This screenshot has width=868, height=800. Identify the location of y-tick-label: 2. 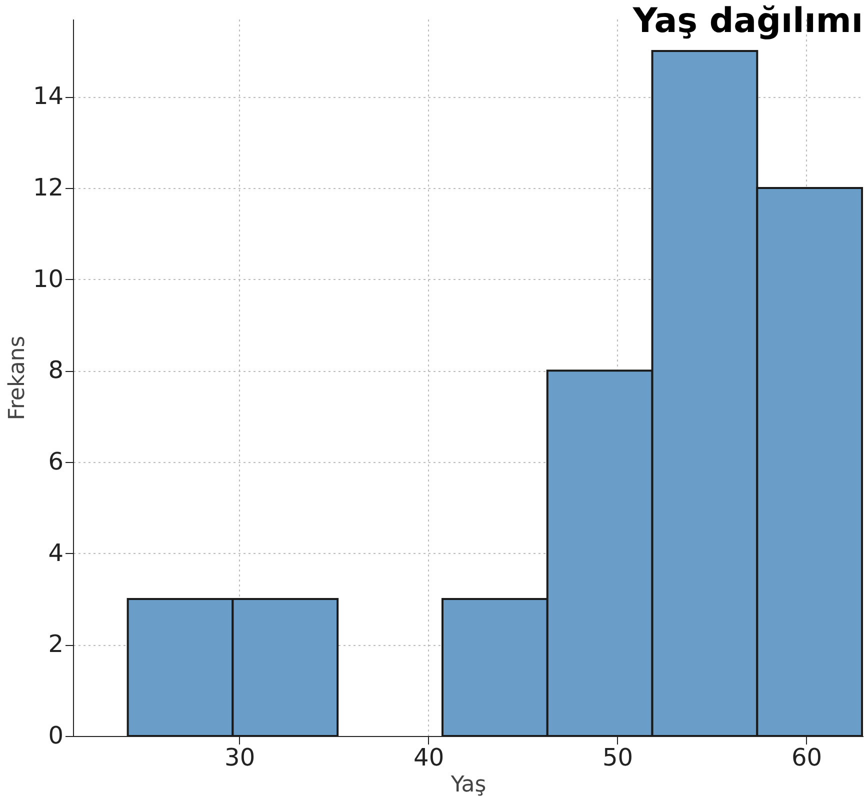
(56, 644).